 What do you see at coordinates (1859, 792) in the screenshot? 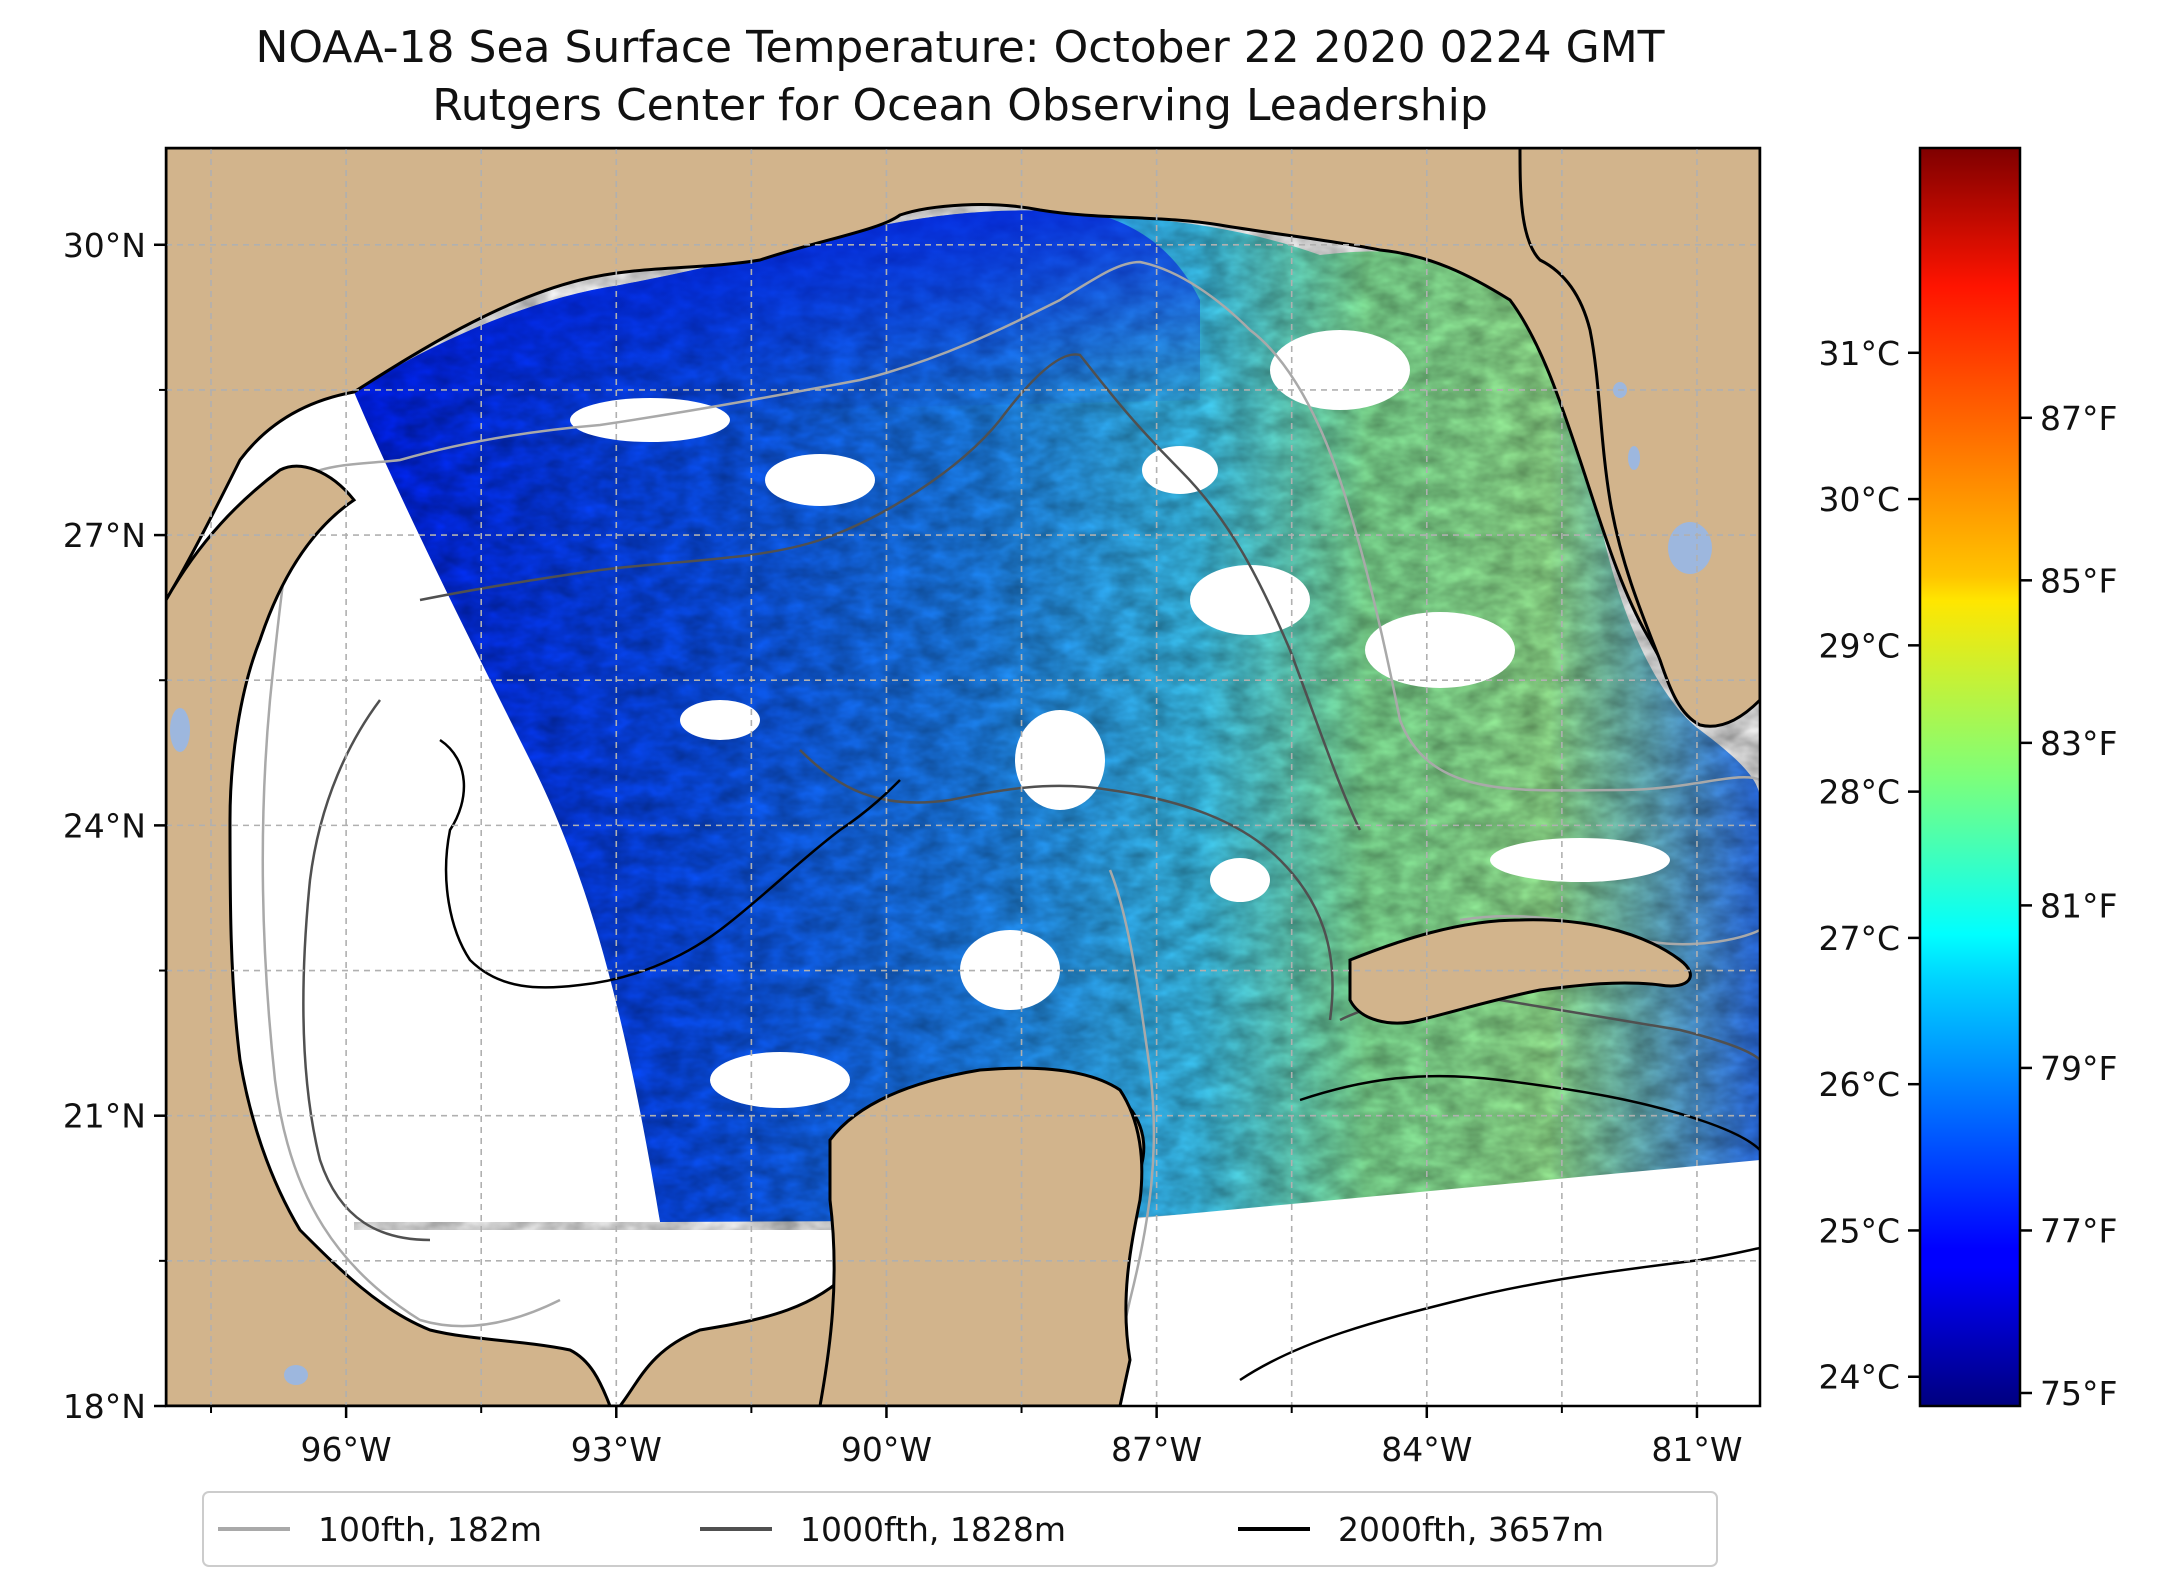
I see `colorbar-celsius-label: 28°C` at bounding box center [1859, 792].